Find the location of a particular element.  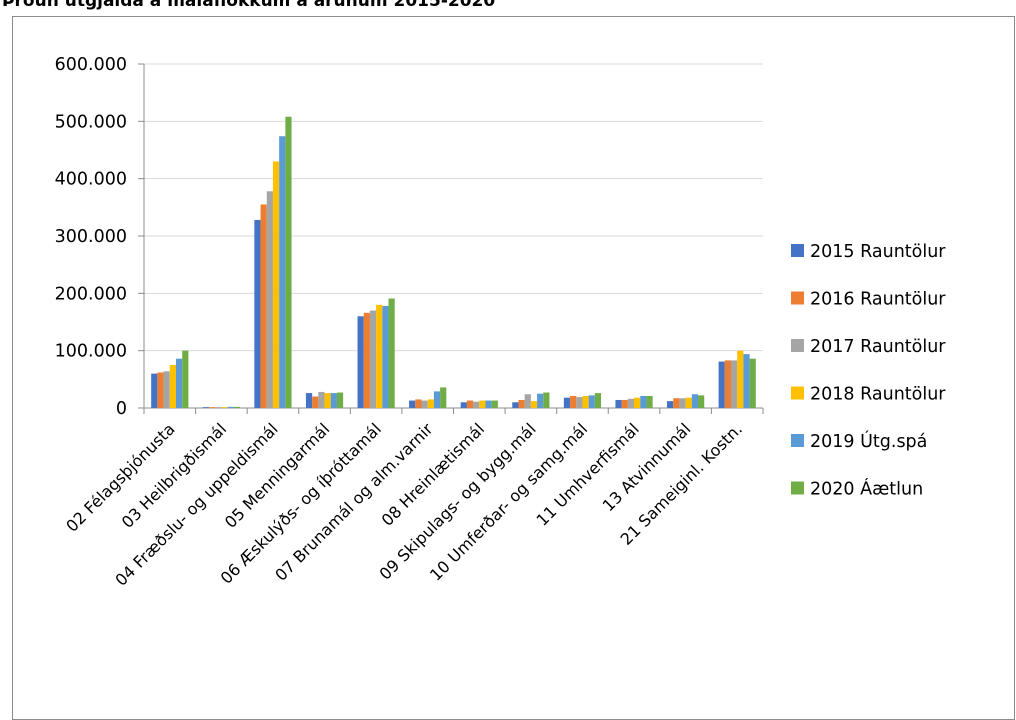

legend-label: 2017 Rauntölur is located at coordinates (878, 347).